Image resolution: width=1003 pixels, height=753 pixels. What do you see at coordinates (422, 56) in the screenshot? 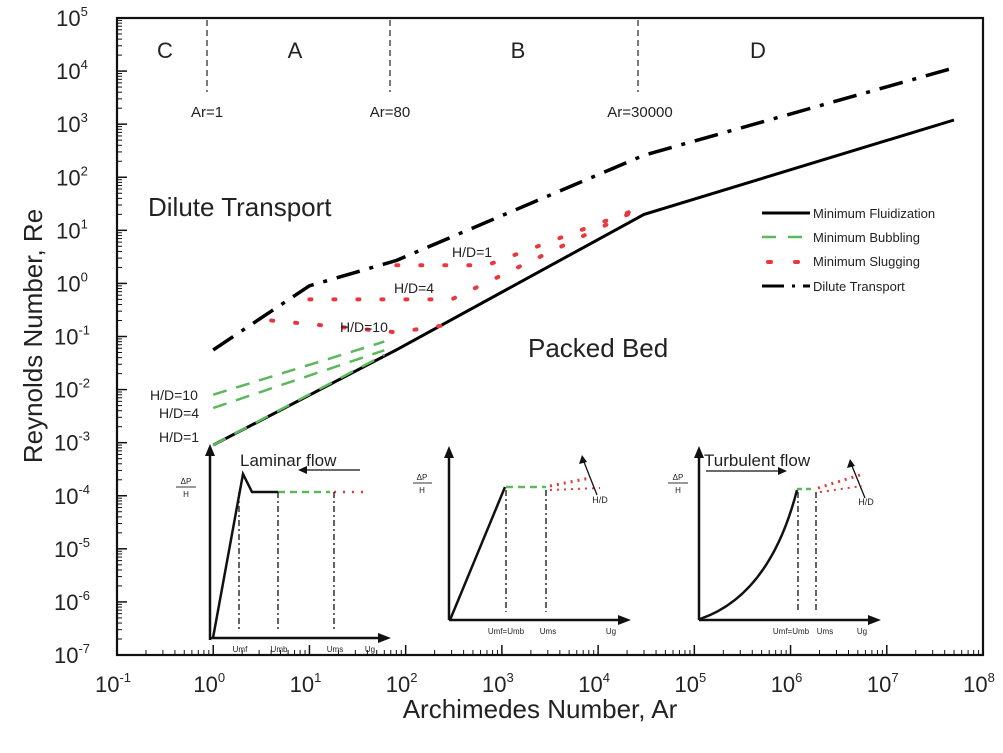
I see `regime-markers` at bounding box center [422, 56].